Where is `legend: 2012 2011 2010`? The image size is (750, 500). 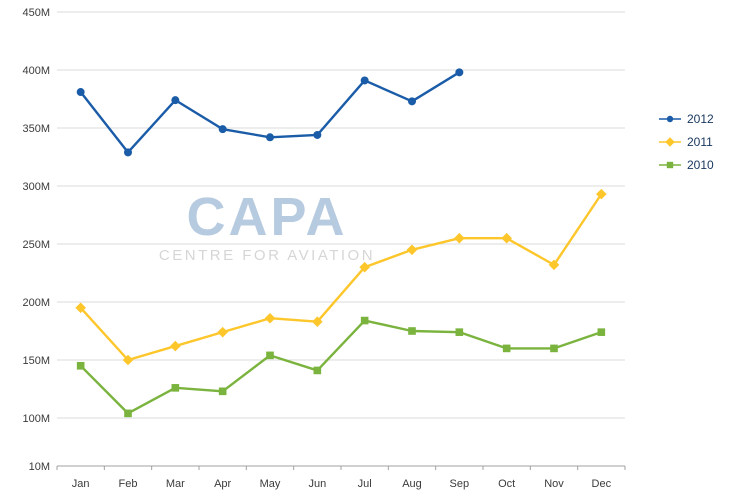 legend: 2012 2011 2010 is located at coordinates (686, 142).